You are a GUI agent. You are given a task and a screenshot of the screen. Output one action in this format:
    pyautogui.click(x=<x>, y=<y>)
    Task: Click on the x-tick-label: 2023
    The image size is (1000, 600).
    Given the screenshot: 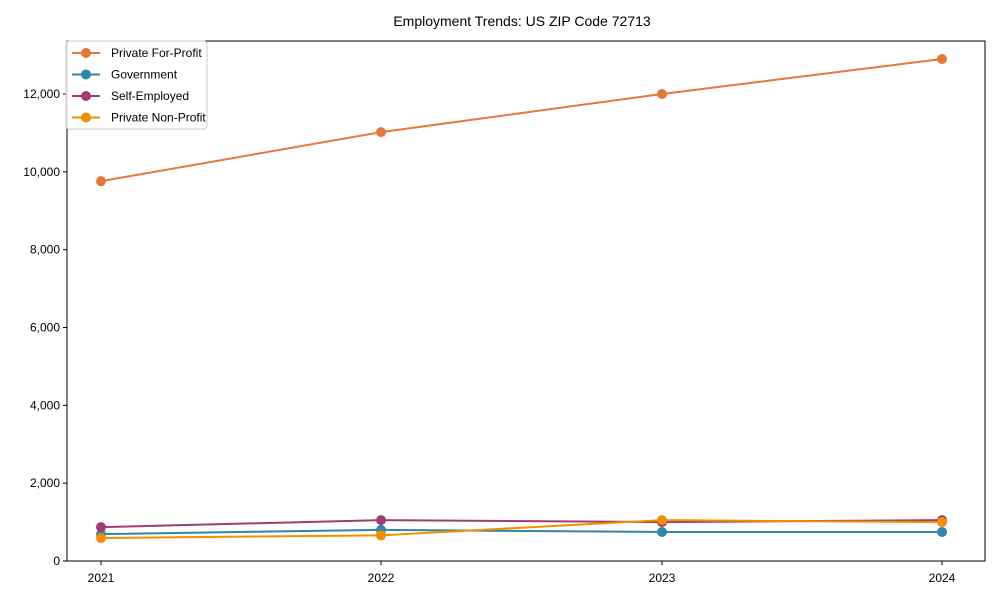 What is the action you would take?
    pyautogui.click(x=662, y=578)
    